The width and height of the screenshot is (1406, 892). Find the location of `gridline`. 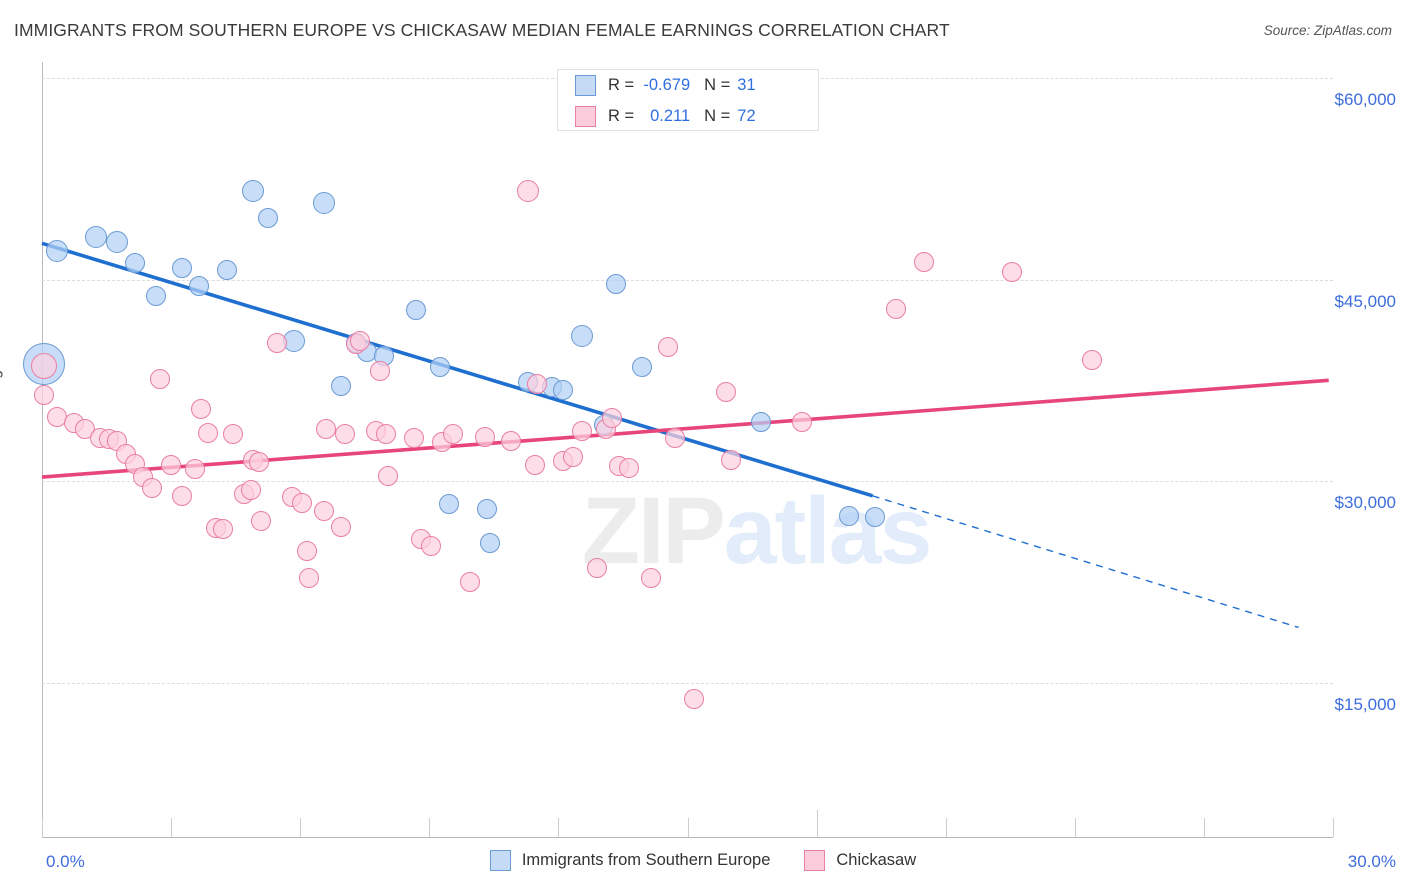

gridline is located at coordinates (687, 280).